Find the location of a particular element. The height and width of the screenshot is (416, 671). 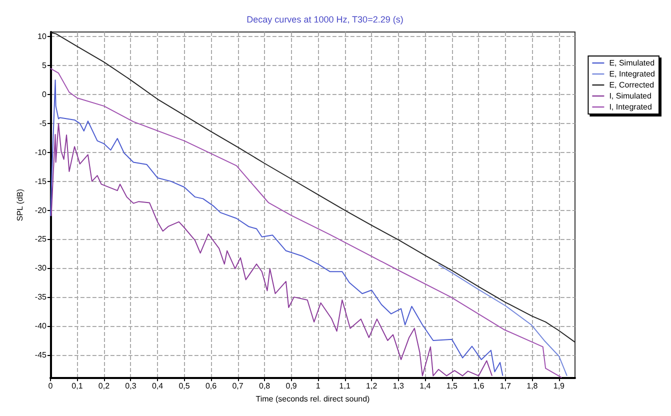

x-tick-label: 0,4 is located at coordinates (158, 386).